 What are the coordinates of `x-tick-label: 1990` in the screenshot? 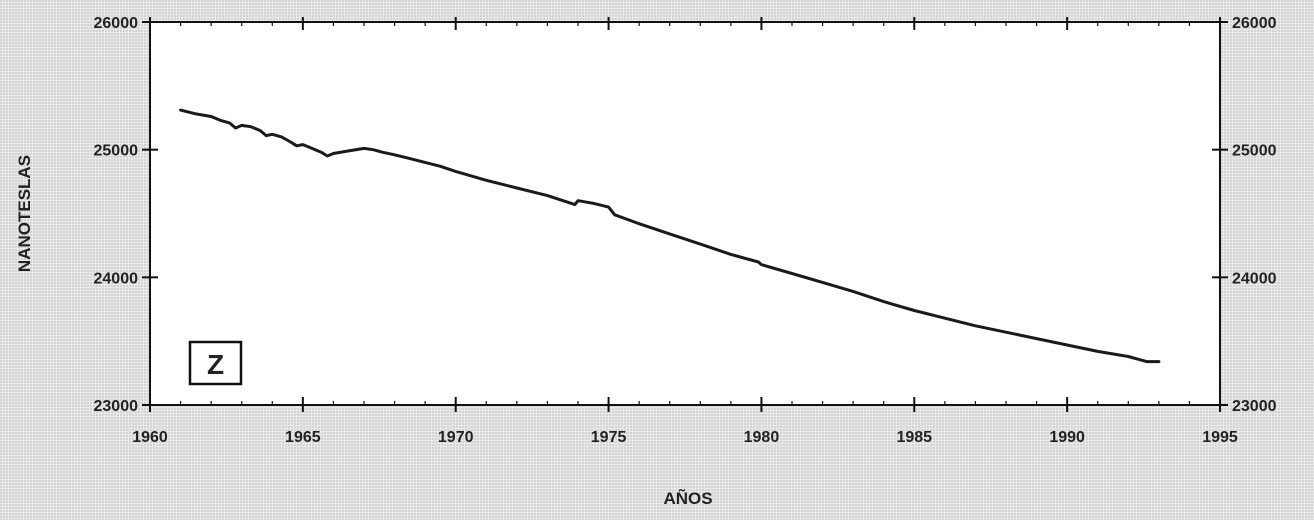 It's located at (1067, 437).